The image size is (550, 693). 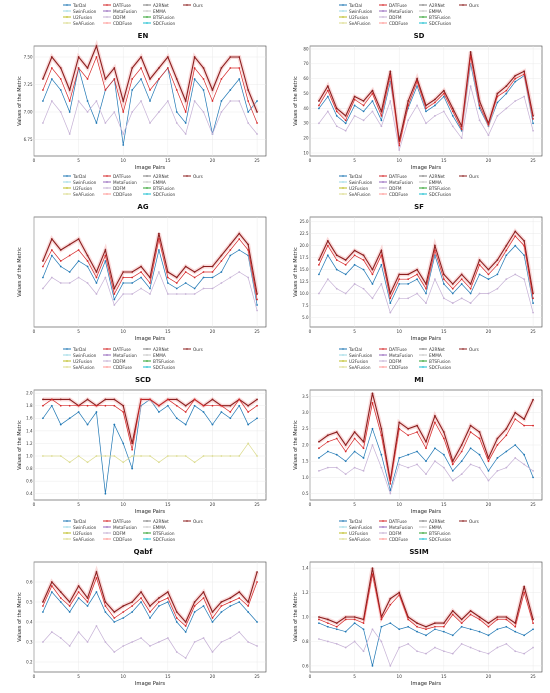 What do you see at coordinates (79, 176) in the screenshot?
I see `legend-label: TarDal` at bounding box center [79, 176].